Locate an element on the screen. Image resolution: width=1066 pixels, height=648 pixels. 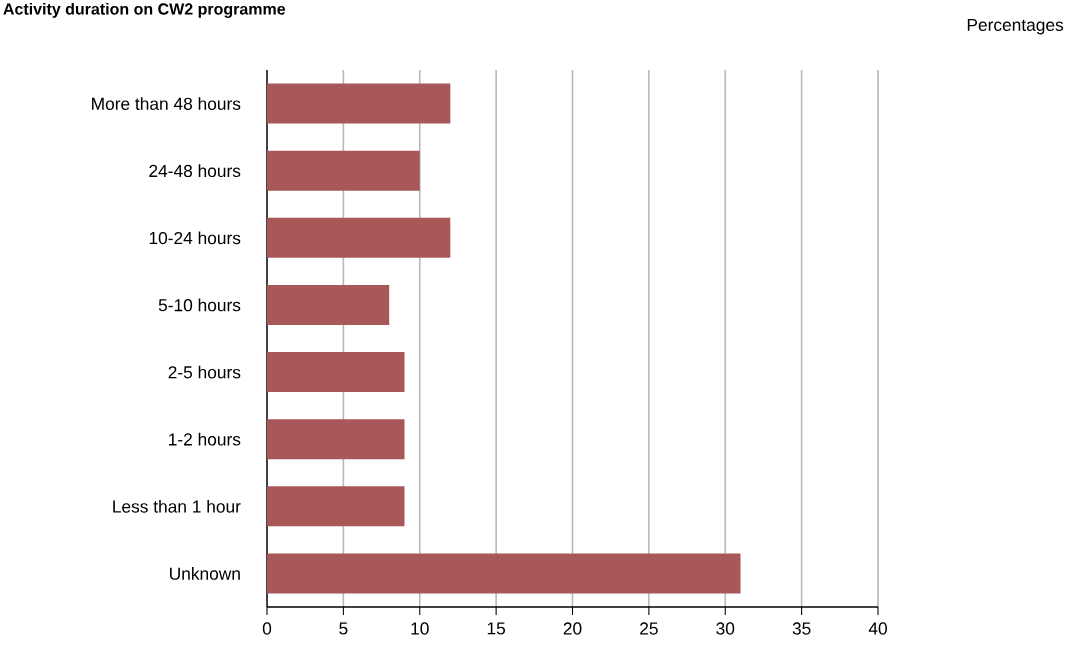
x-tick-label: 35 is located at coordinates (801, 628).